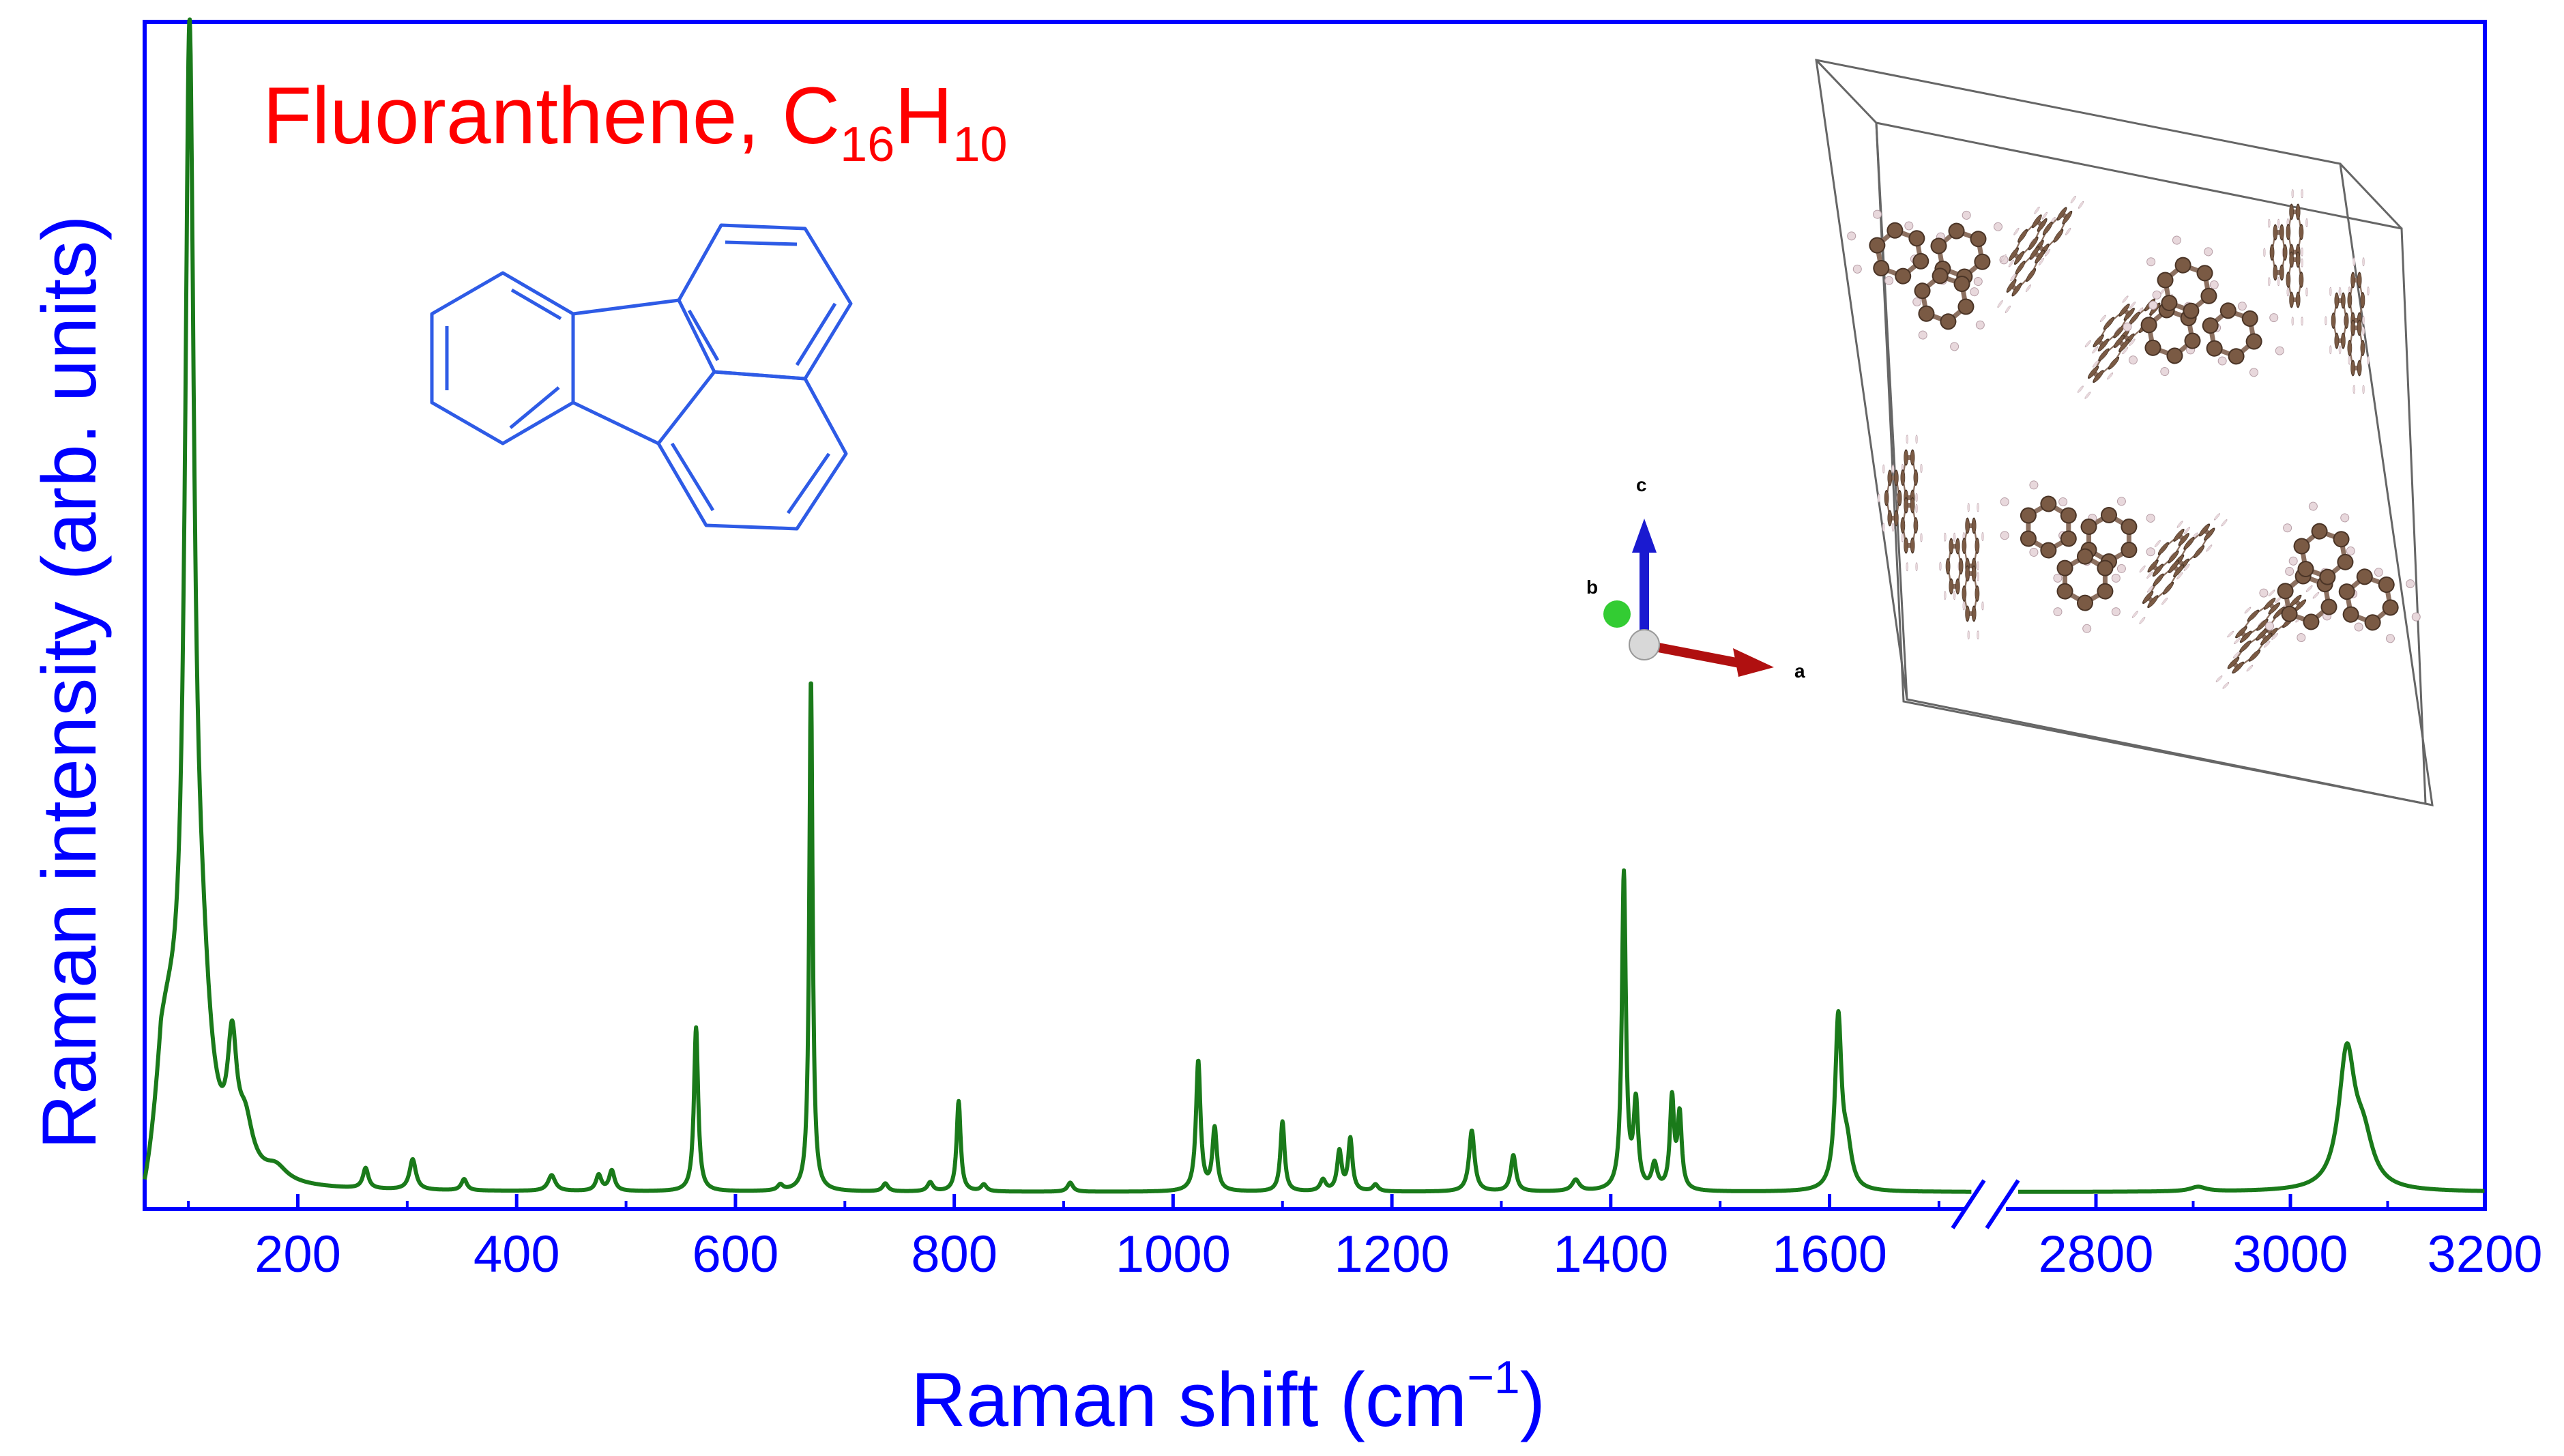  I want to click on x-axis-ticks, so click(1337, 1201).